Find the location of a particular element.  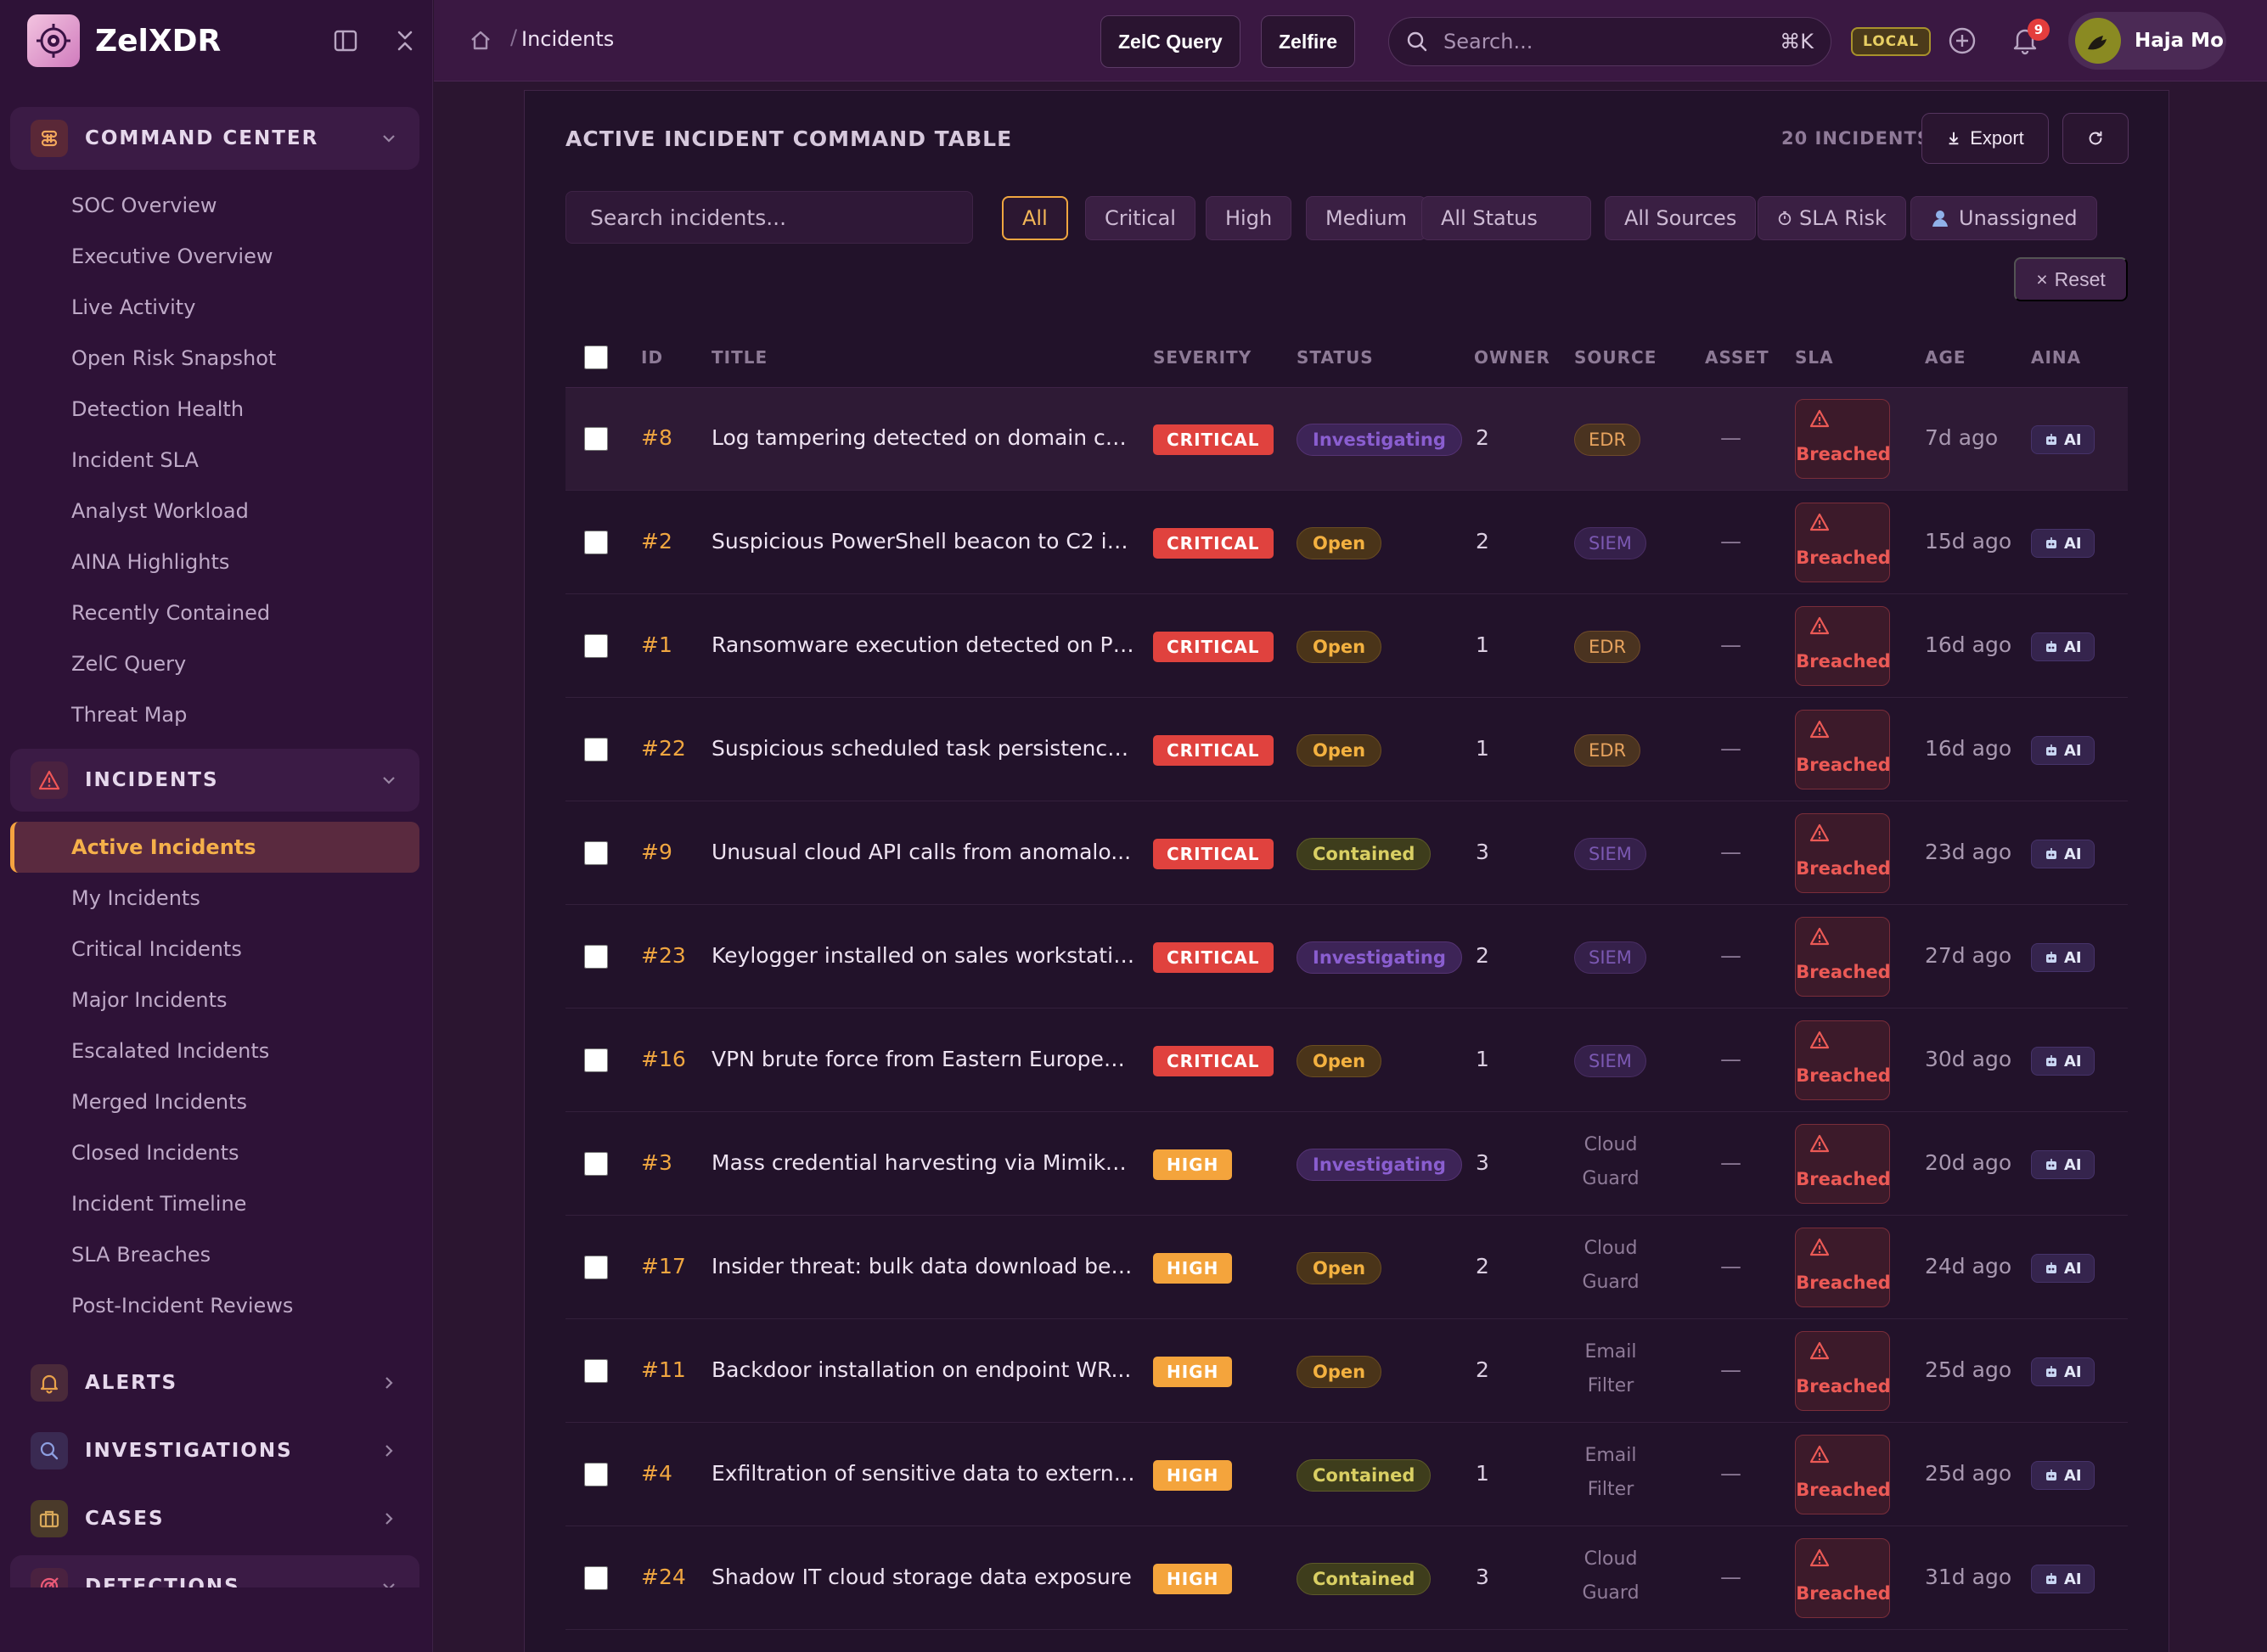

nav-section-cases: CASES is located at coordinates (215, 1518).